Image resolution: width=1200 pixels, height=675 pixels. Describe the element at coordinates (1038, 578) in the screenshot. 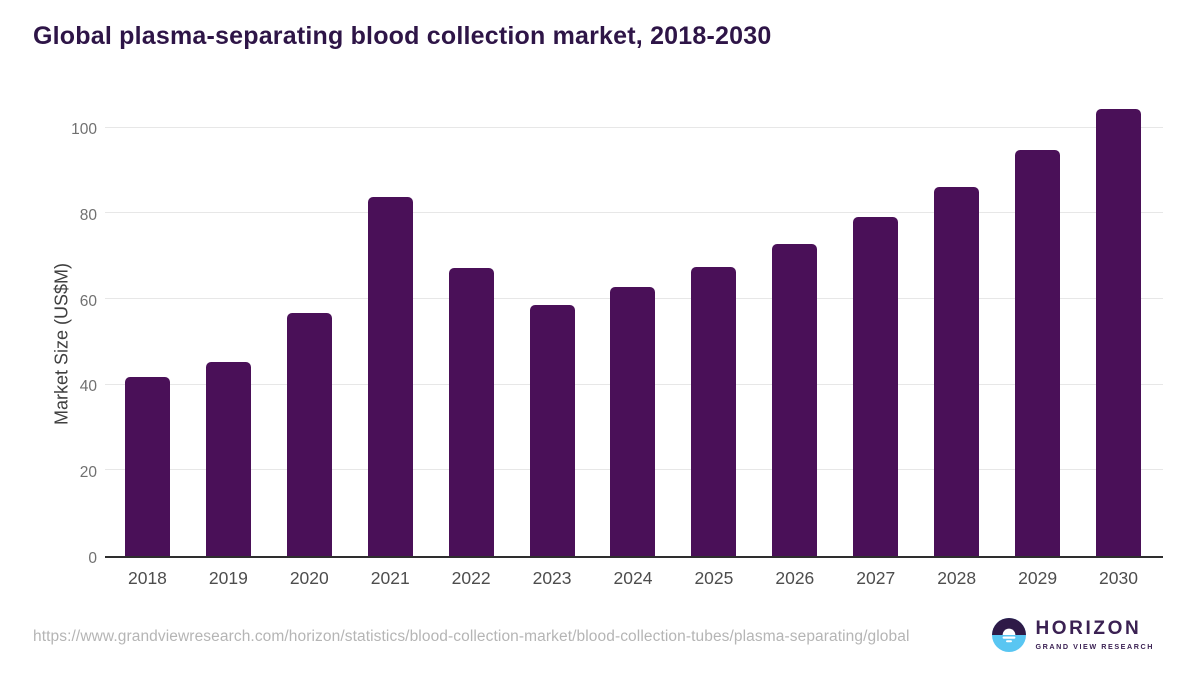

I see `x-label-2029: 2029` at that location.